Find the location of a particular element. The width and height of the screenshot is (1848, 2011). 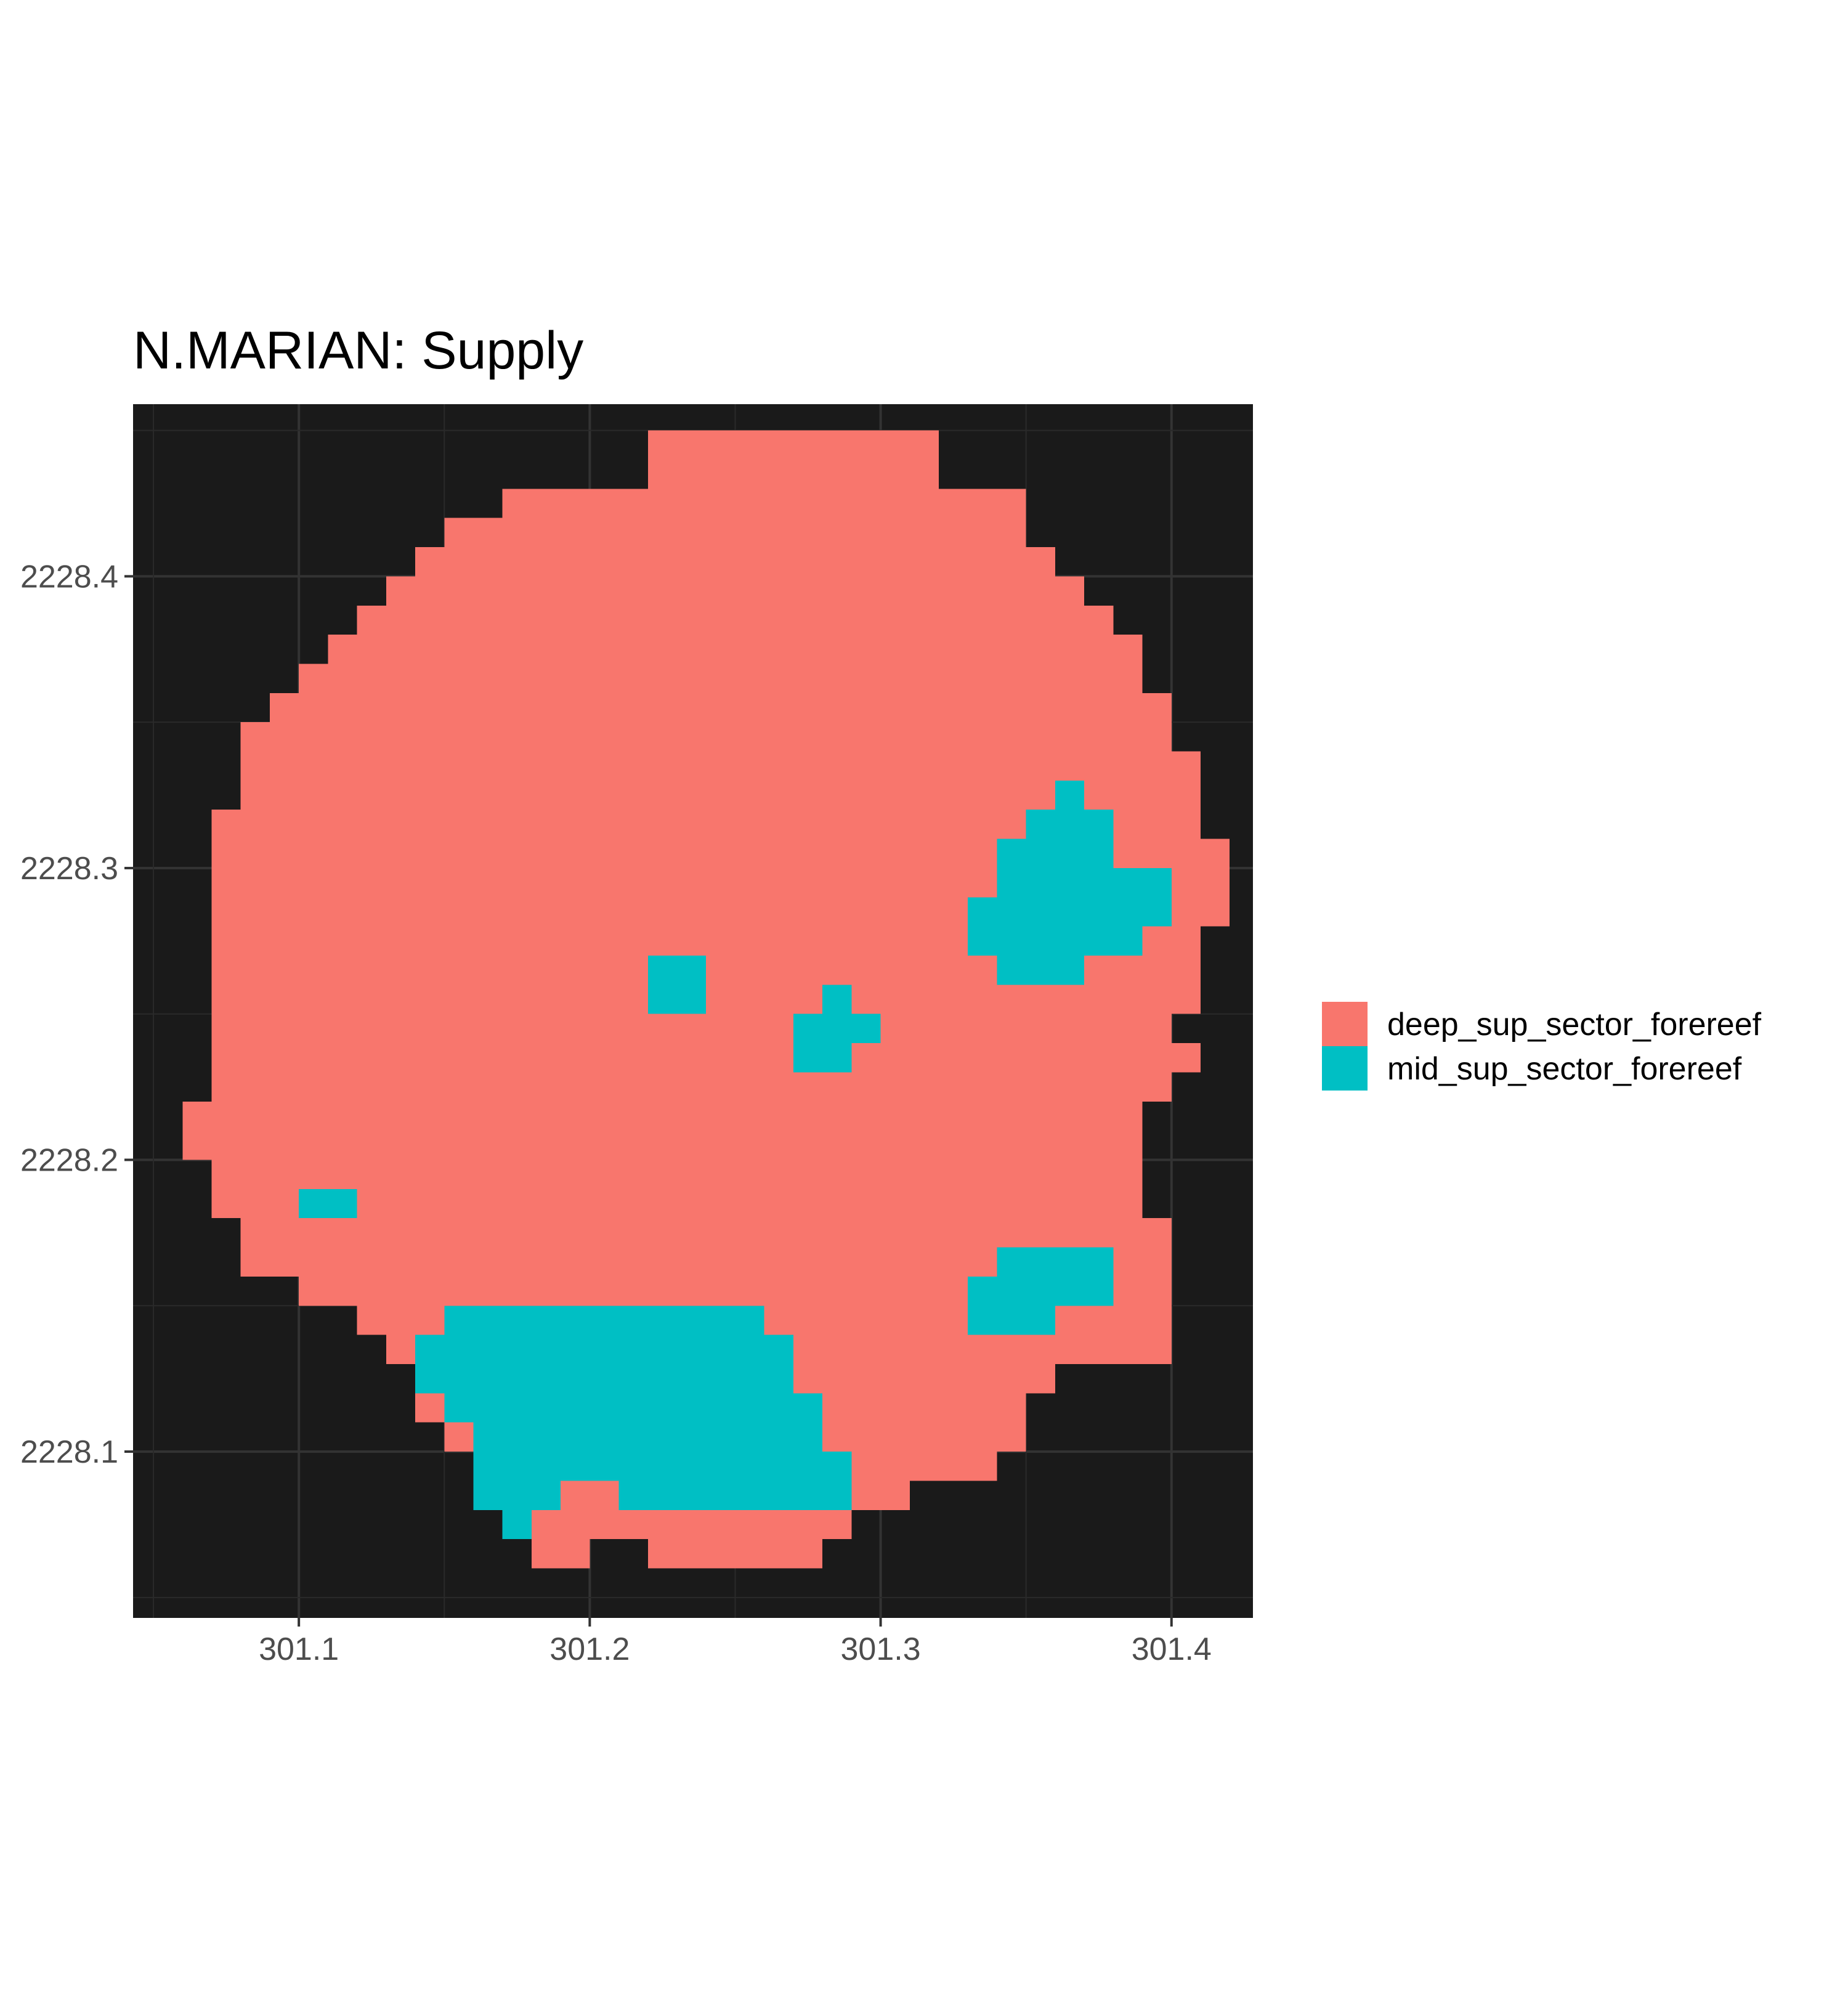

x-tick-label: 301.1 is located at coordinates (299, 1649).